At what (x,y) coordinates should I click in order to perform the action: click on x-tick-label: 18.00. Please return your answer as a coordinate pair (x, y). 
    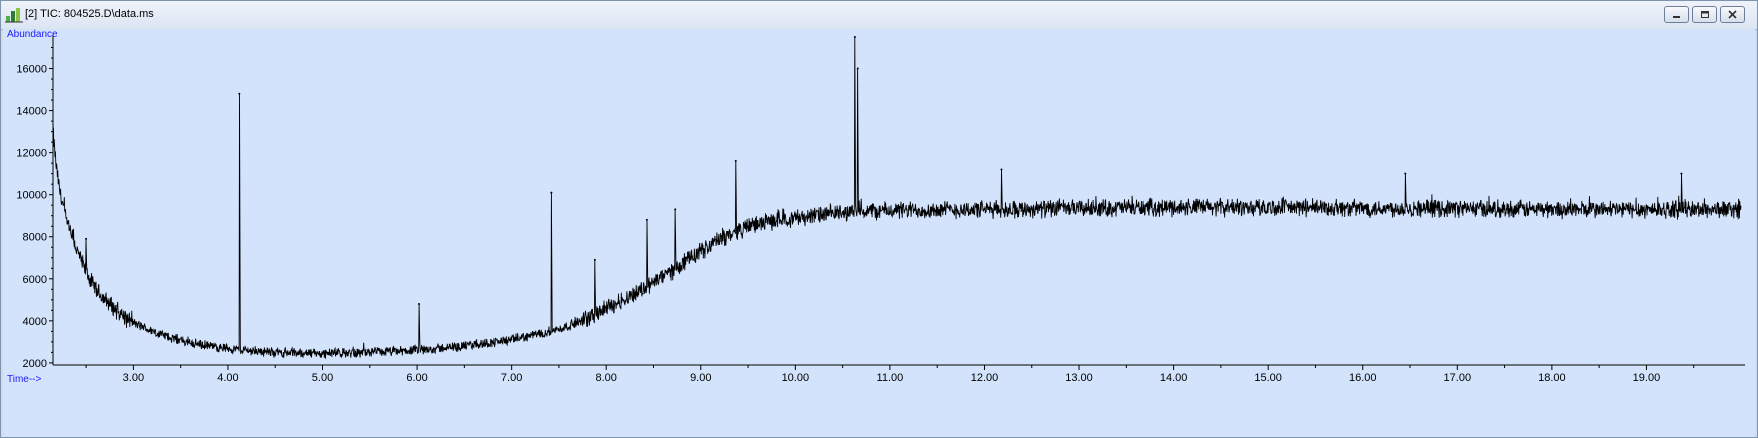
    Looking at the image, I should click on (1552, 378).